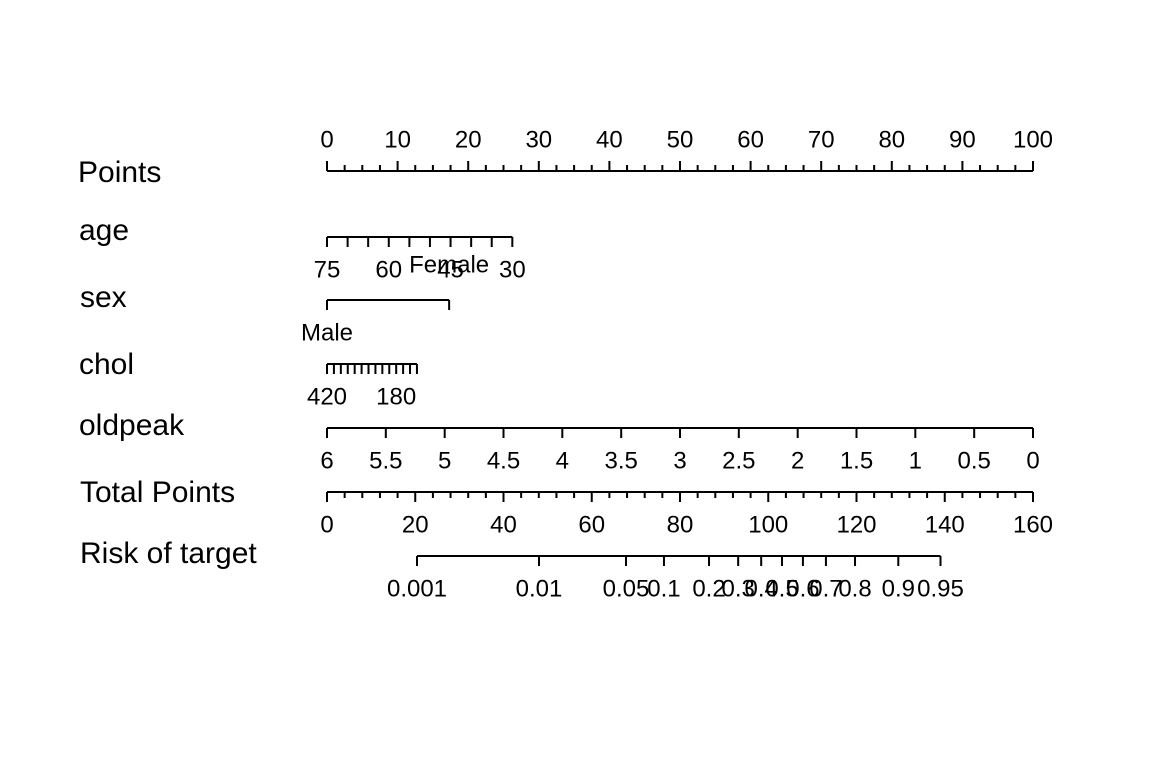 The height and width of the screenshot is (768, 1152). Describe the element at coordinates (679, 460) in the screenshot. I see `tick-label-oldpeak: 3` at that location.